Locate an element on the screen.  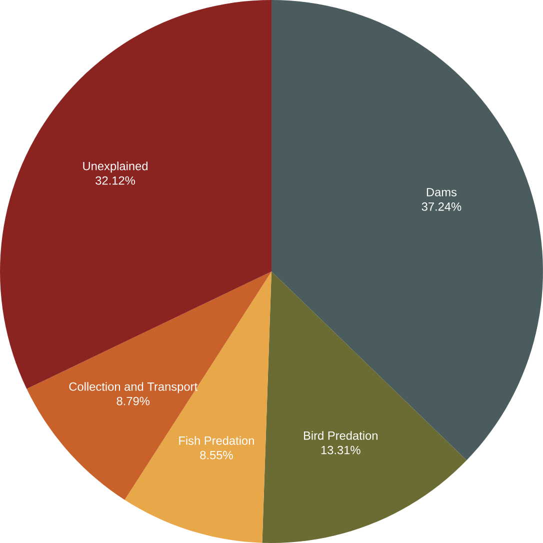
data-label: 32.12% is located at coordinates (115, 180).